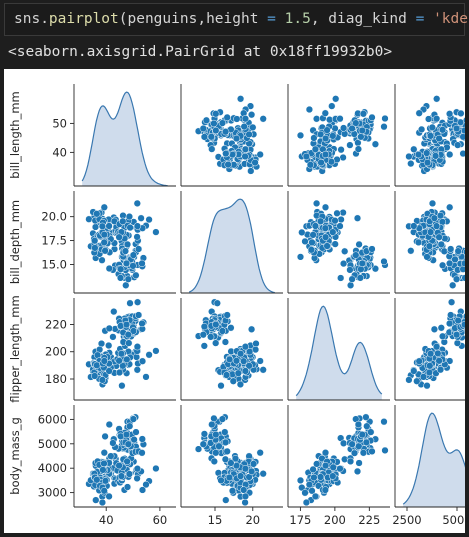  Describe the element at coordinates (363, 19) in the screenshot. I see `code-token: , diag_kind` at that location.